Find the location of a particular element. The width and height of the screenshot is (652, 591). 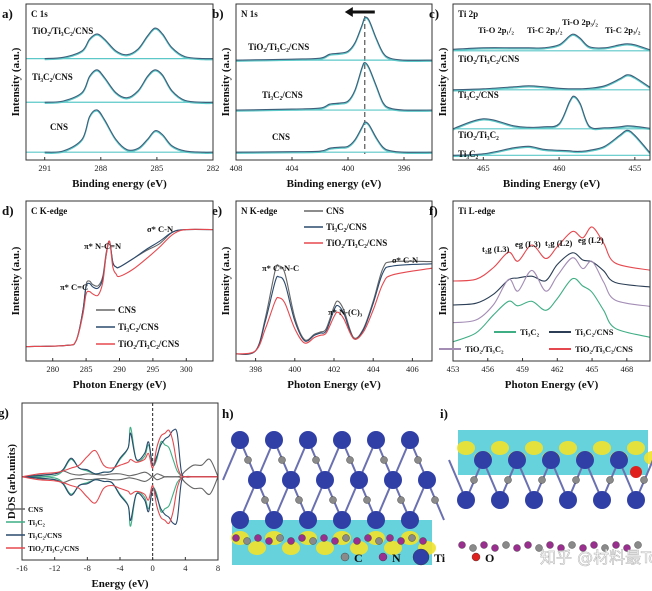

legend-label: CNS is located at coordinates (335, 211).